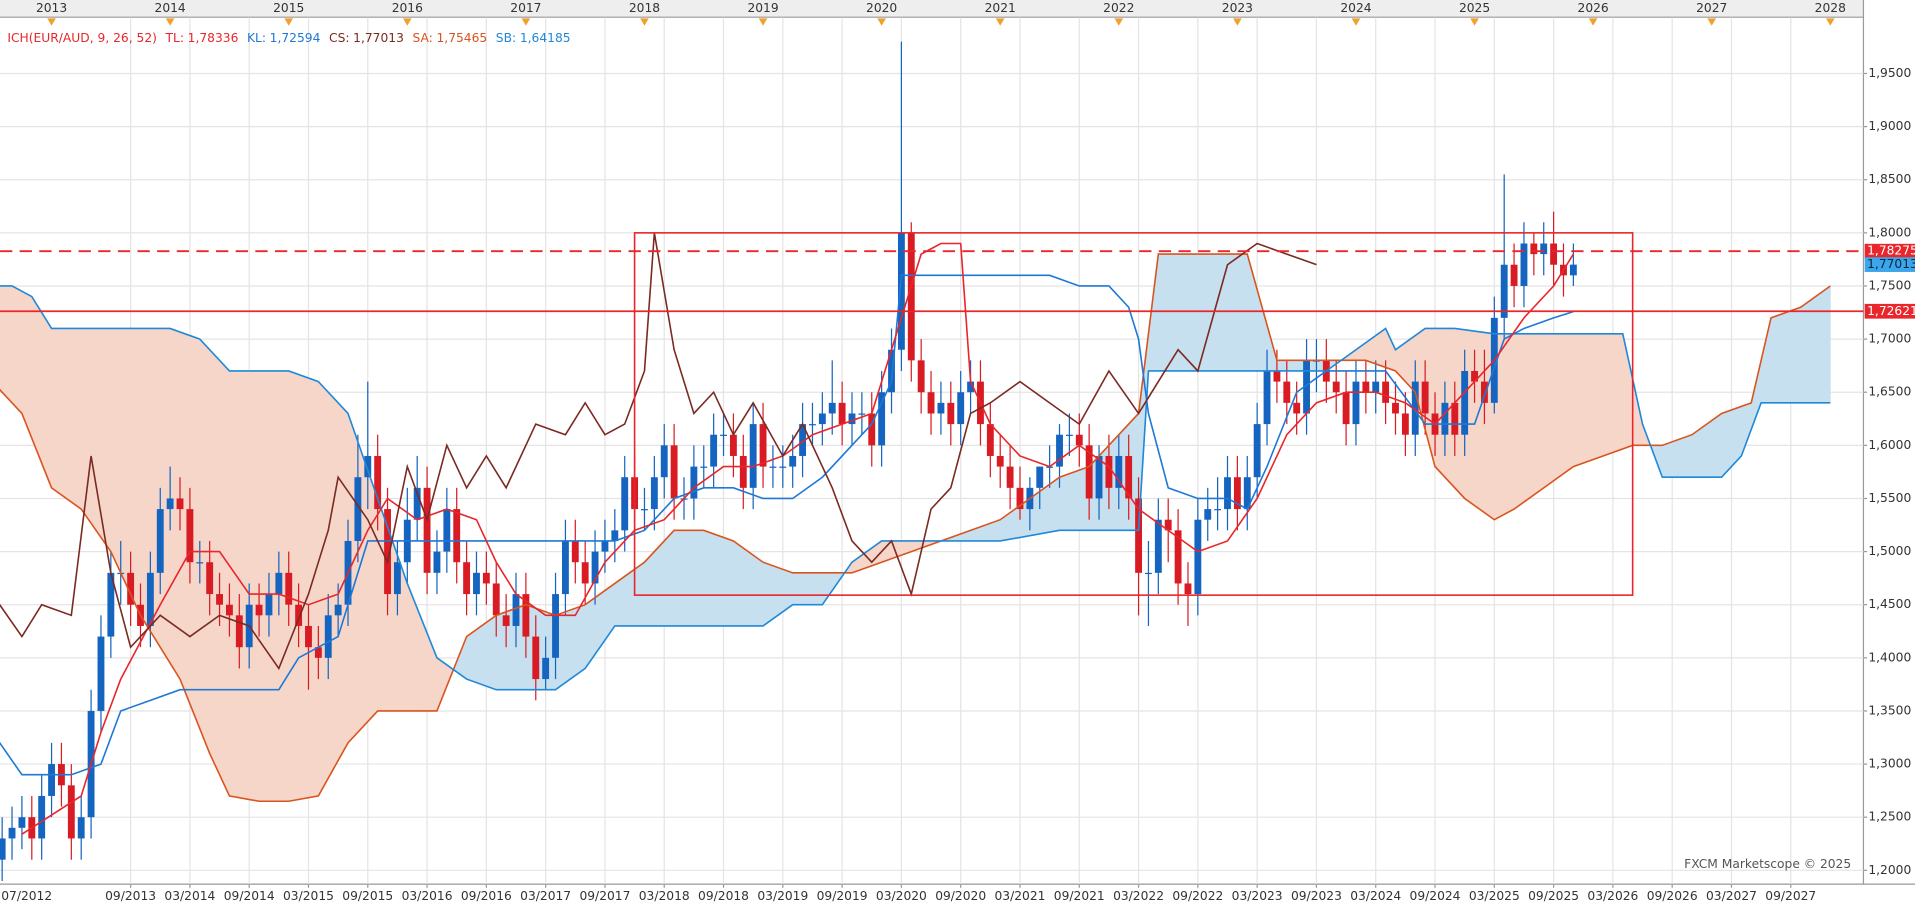 This screenshot has width=1915, height=905. What do you see at coordinates (664, 896) in the screenshot?
I see `x-tick-label: 03/2018` at bounding box center [664, 896].